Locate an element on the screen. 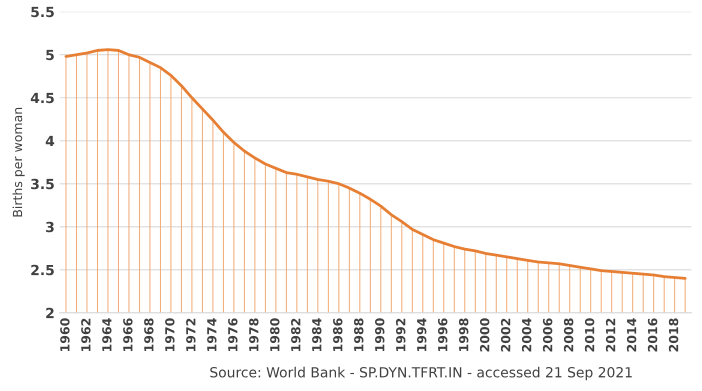 The image size is (702, 391). x-tick-label: 2018 is located at coordinates (673, 335).